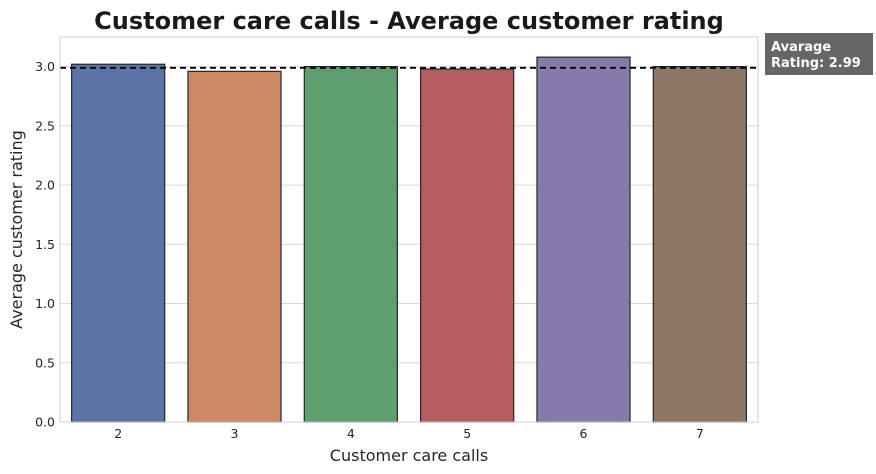  What do you see at coordinates (45, 422) in the screenshot?
I see `y-tick-label: 0.0` at bounding box center [45, 422].